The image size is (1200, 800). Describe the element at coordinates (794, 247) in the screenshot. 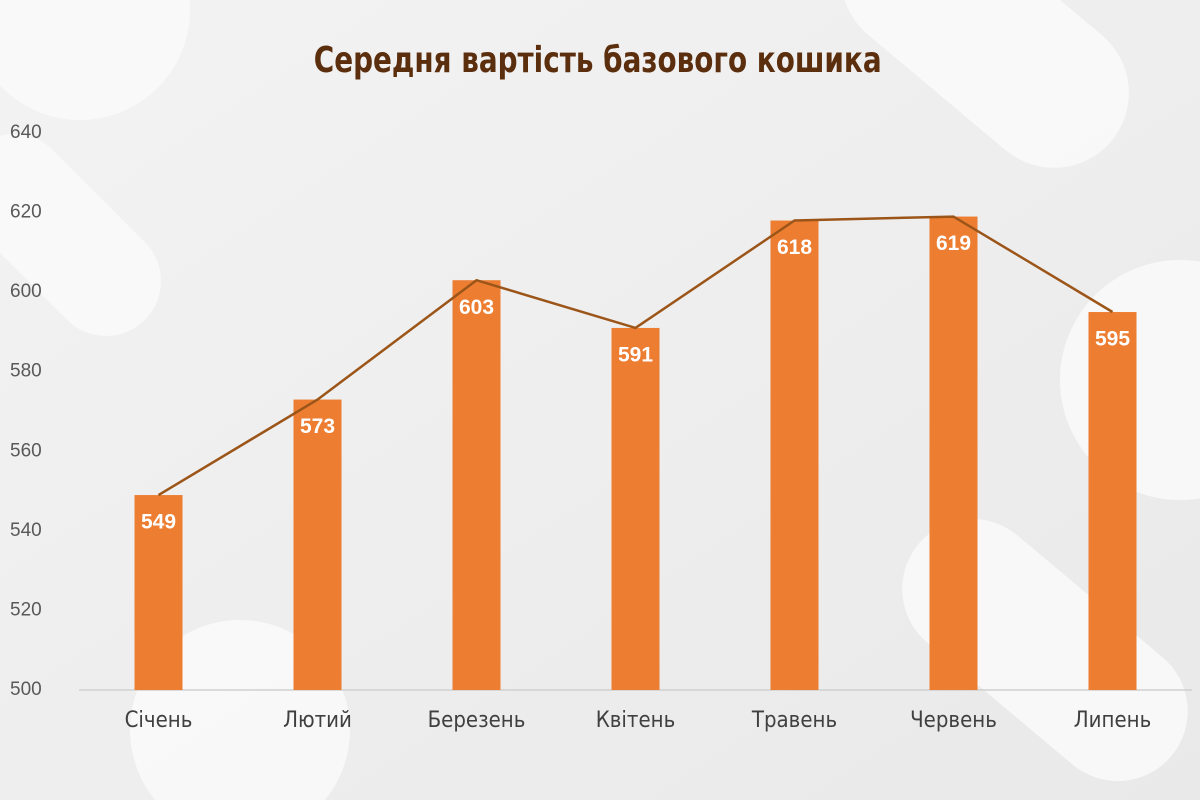

I see `value-label: 618` at that location.